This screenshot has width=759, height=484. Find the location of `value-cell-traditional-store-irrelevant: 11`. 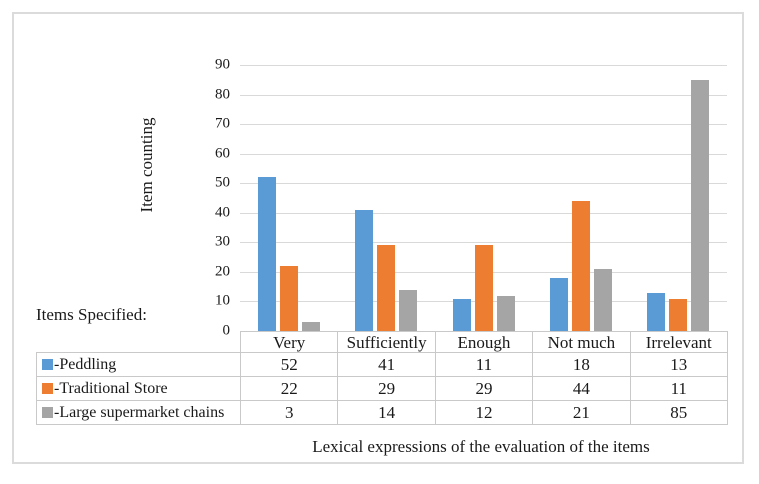

value-cell-traditional-store-irrelevant: 11 is located at coordinates (678, 388).